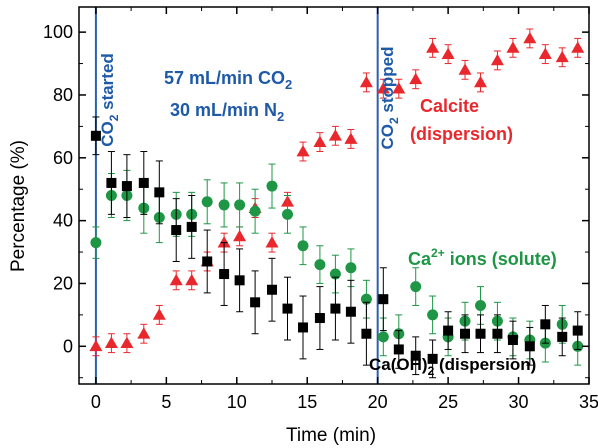 The image size is (598, 448). What do you see at coordinates (449, 106) in the screenshot?
I see `calcite-label: Calcite` at bounding box center [449, 106].